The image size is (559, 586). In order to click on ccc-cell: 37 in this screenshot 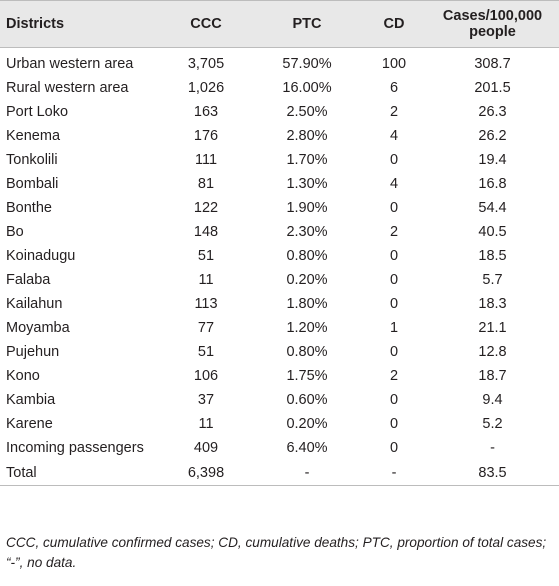, I will do `click(206, 400)`.